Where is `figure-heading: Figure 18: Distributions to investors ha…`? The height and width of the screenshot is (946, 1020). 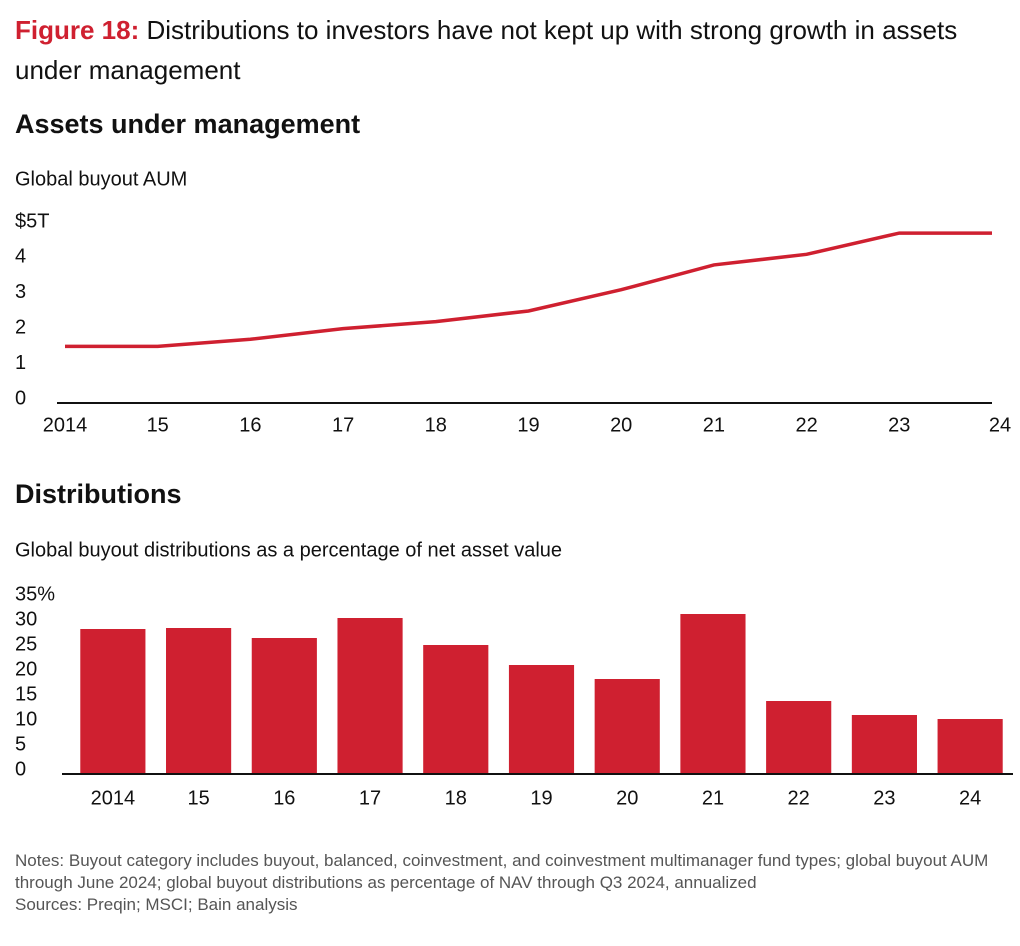 figure-heading: Figure 18: Distributions to investors ha… is located at coordinates (510, 50).